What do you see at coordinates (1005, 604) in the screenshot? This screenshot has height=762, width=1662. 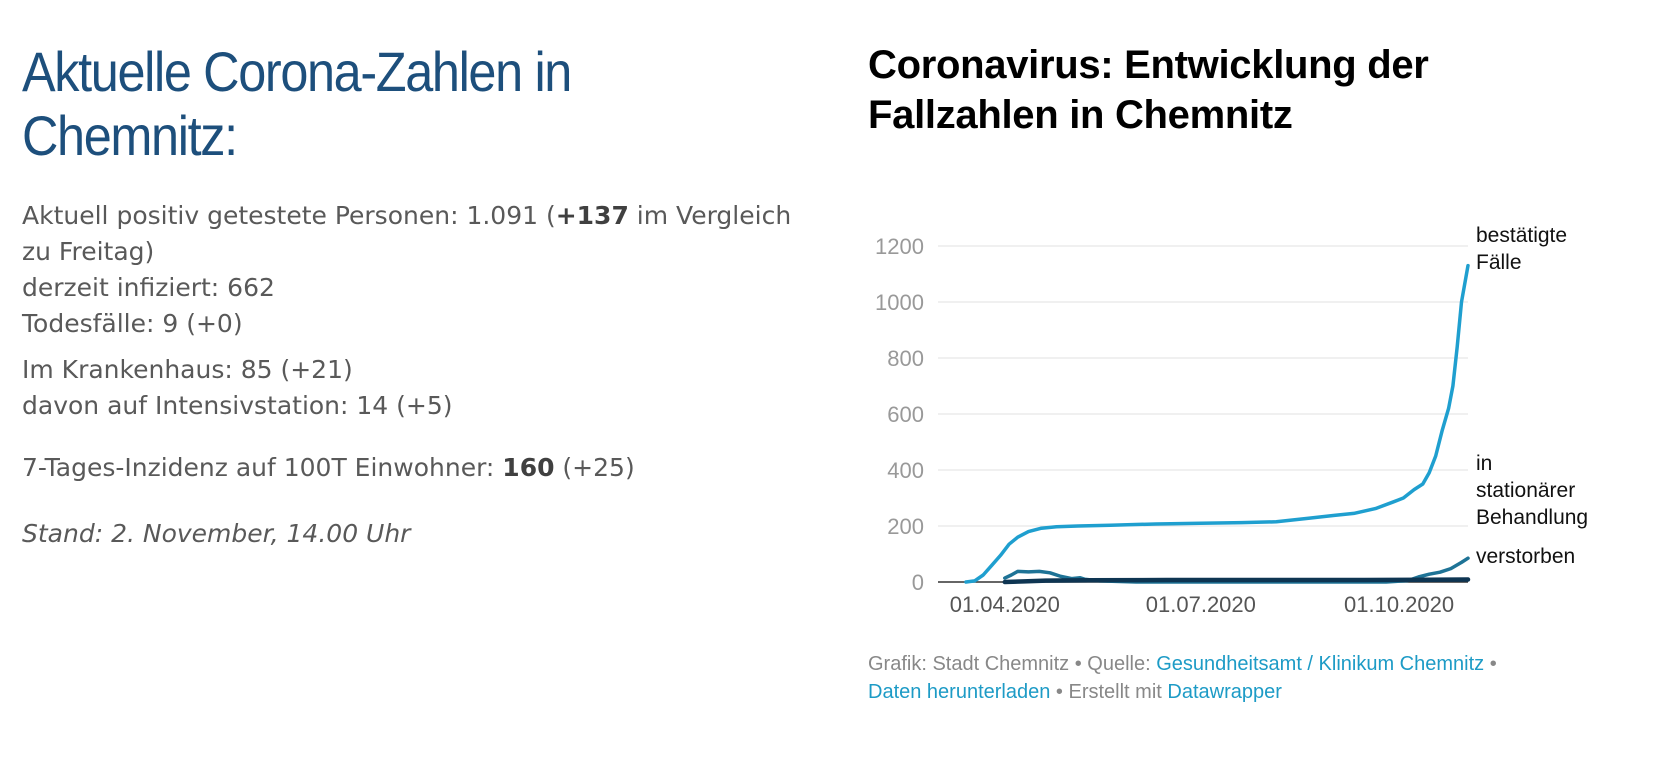 I see `x-tick-label: 01.04.2020` at bounding box center [1005, 604].